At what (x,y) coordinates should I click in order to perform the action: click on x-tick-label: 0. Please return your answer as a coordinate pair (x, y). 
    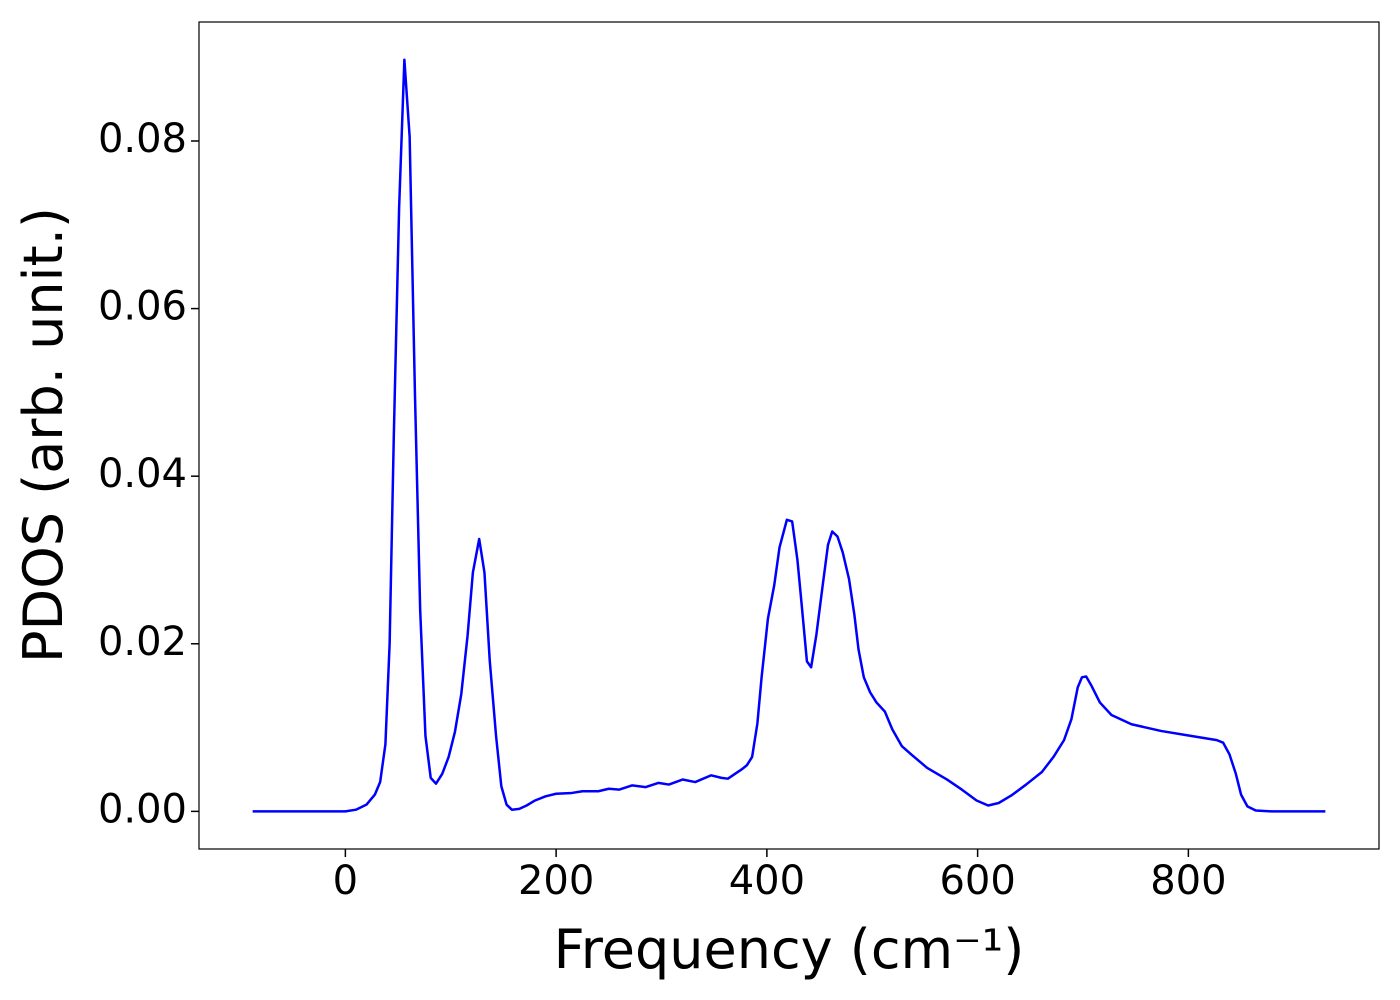
    Looking at the image, I should click on (345, 881).